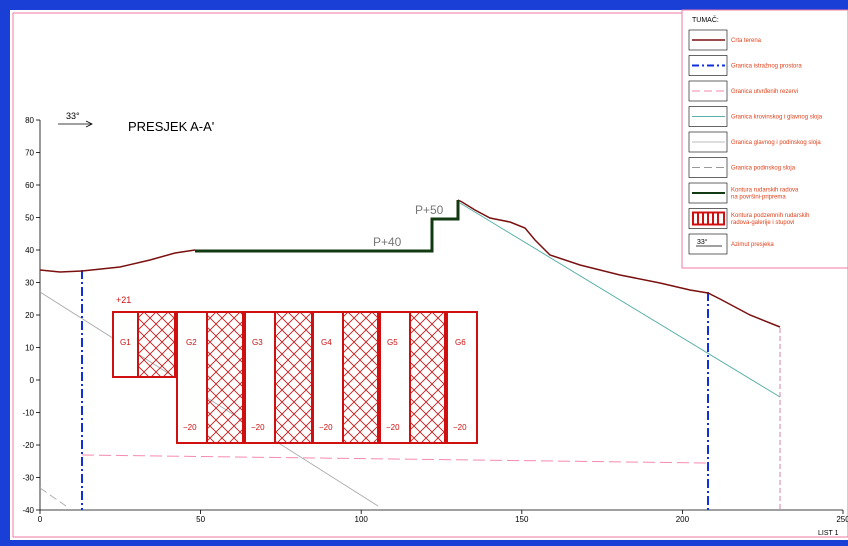 The height and width of the screenshot is (546, 848). What do you see at coordinates (395, 459) in the screenshot?
I see `reserve-line` at bounding box center [395, 459].